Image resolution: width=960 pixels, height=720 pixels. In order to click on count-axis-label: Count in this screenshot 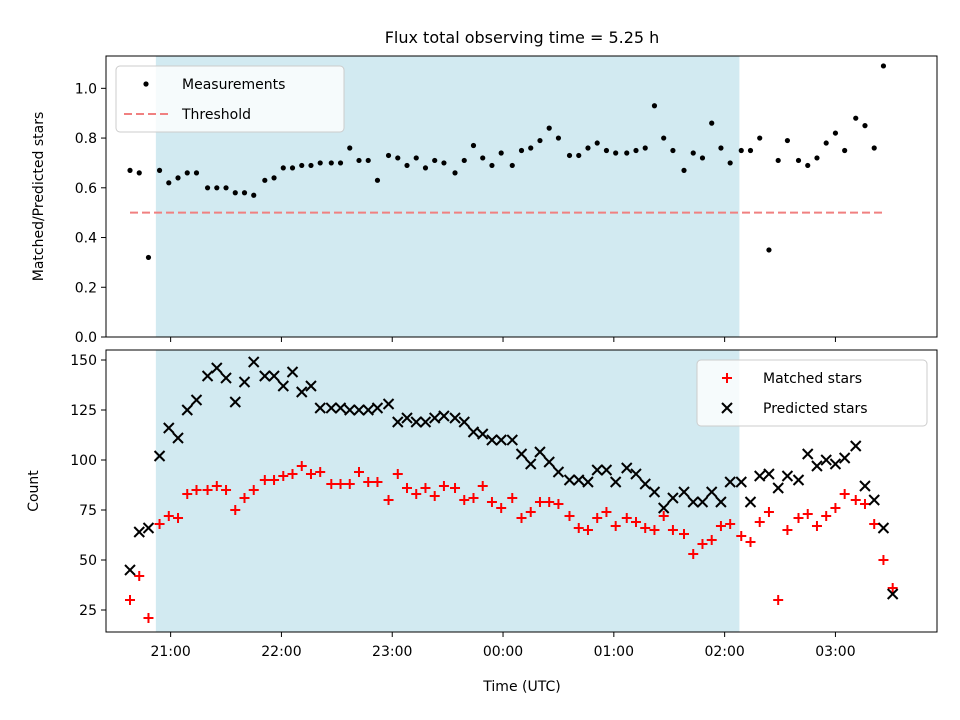, I will do `click(34, 491)`.